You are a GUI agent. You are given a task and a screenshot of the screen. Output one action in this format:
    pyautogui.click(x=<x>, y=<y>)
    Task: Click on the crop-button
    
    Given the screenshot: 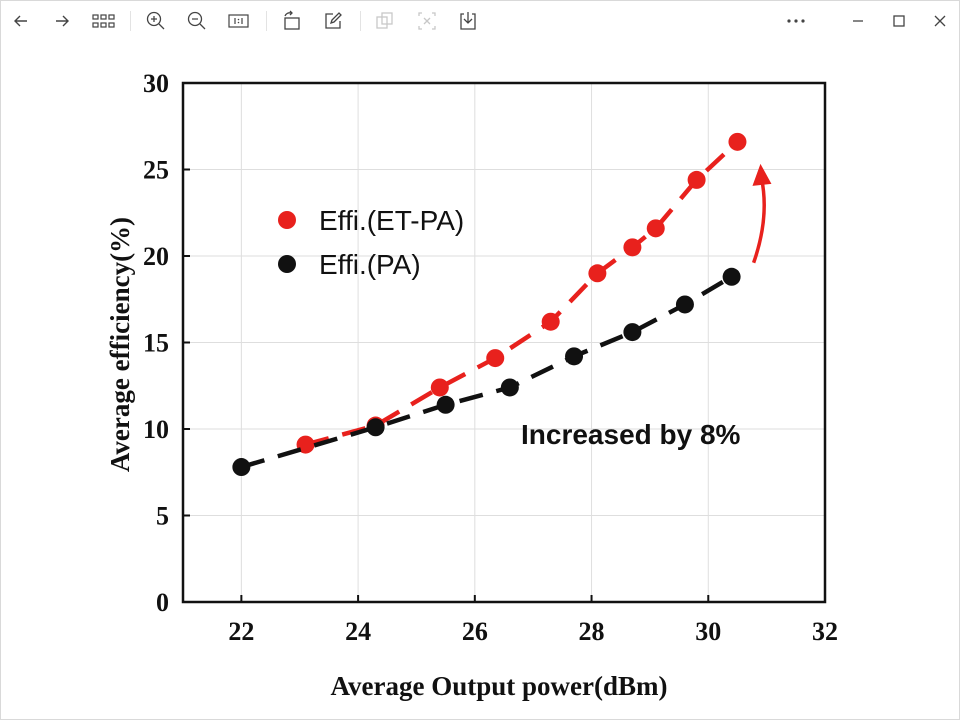 What is the action you would take?
    pyautogui.click(x=427, y=21)
    